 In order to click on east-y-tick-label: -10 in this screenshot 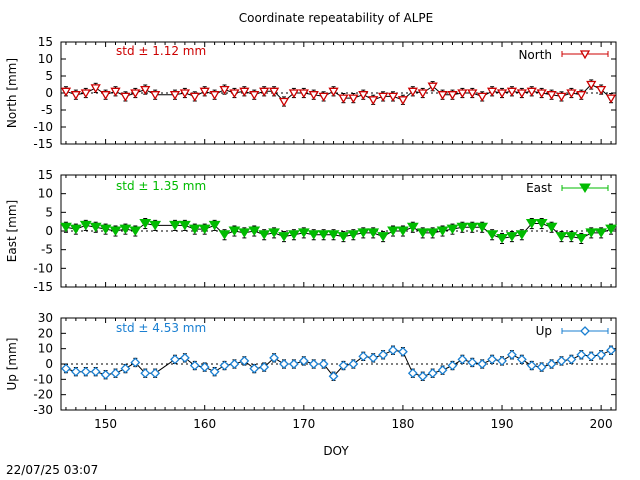, I will do `click(43, 268)`.